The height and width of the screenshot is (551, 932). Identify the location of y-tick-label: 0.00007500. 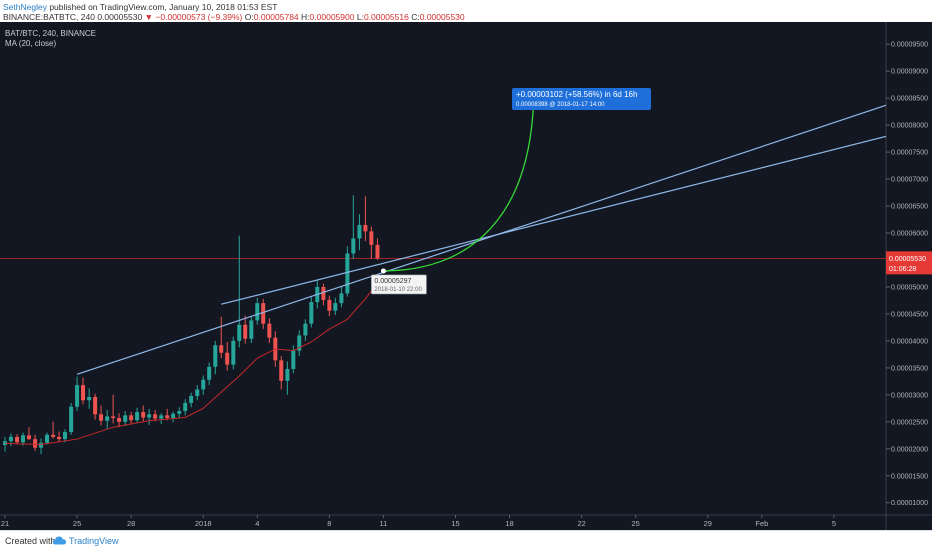
(909, 153).